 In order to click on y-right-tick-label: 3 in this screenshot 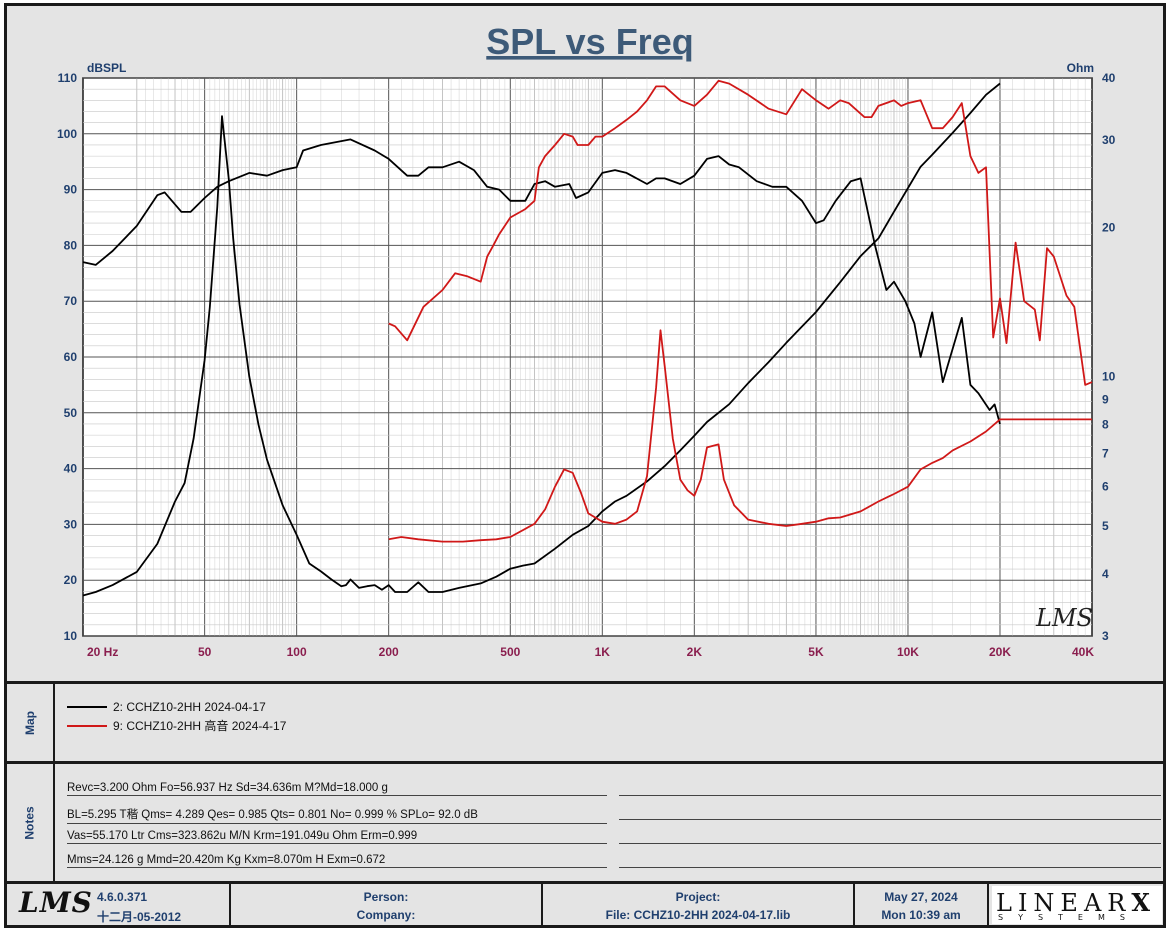, I will do `click(1105, 636)`.